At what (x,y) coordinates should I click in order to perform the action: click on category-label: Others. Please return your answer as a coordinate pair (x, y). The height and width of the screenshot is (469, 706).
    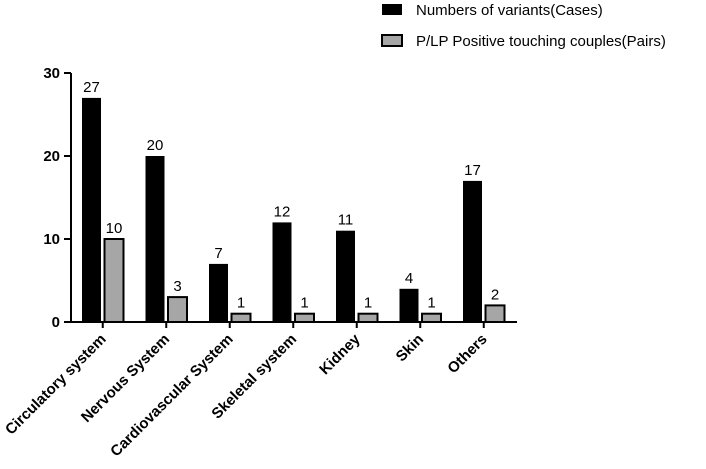
    Looking at the image, I should click on (467, 354).